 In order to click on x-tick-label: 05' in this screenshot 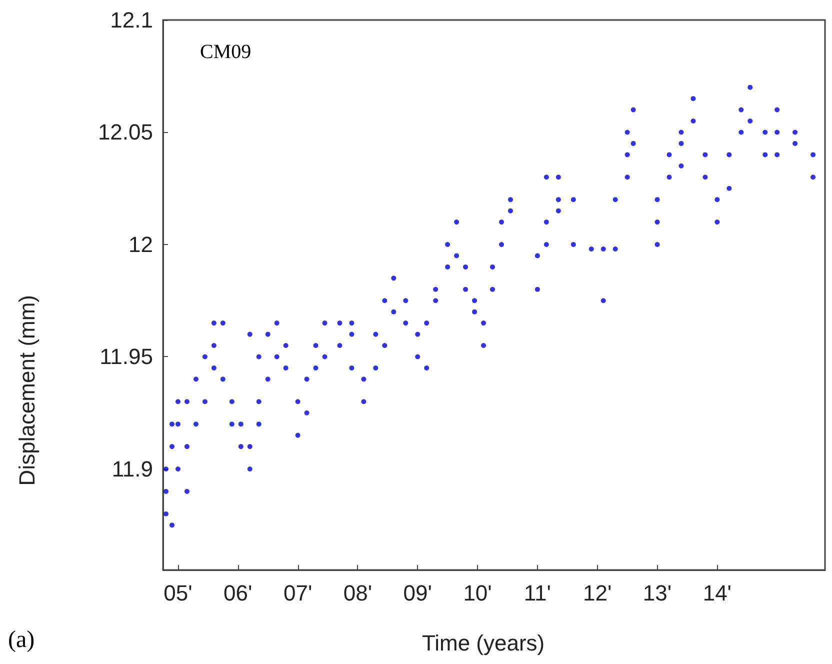, I will do `click(178, 593)`.